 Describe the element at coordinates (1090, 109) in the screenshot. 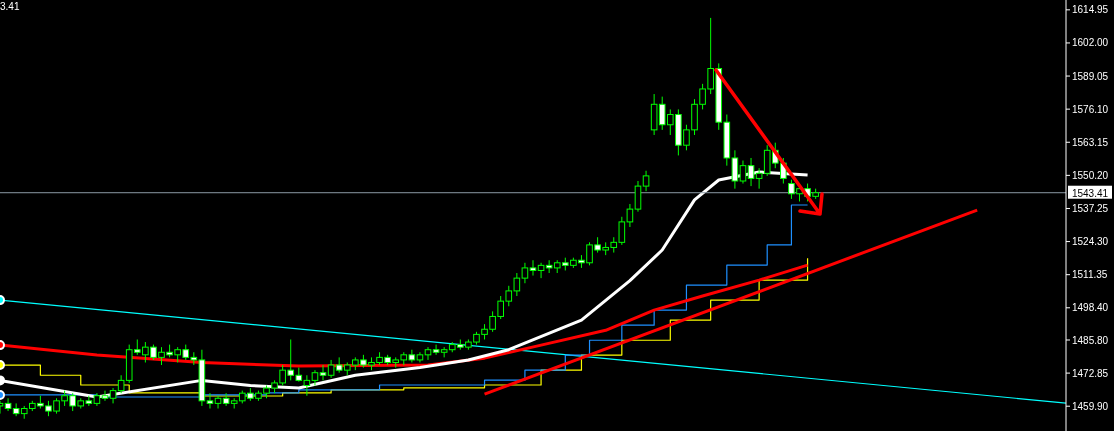

I see `y-tick-label: 1576.10` at that location.